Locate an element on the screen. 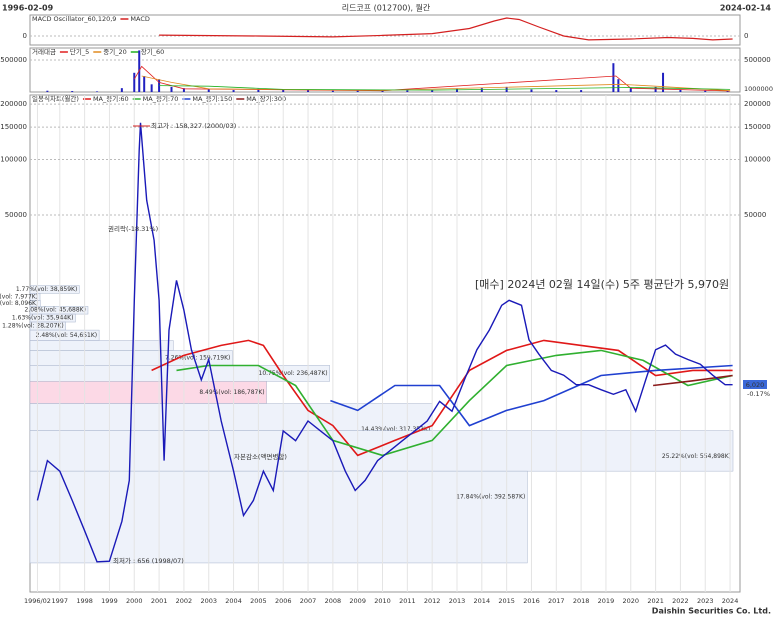 The width and height of the screenshot is (773, 622). volume-profile-label: 17.84%(vol: 392,587K) is located at coordinates (490, 497).